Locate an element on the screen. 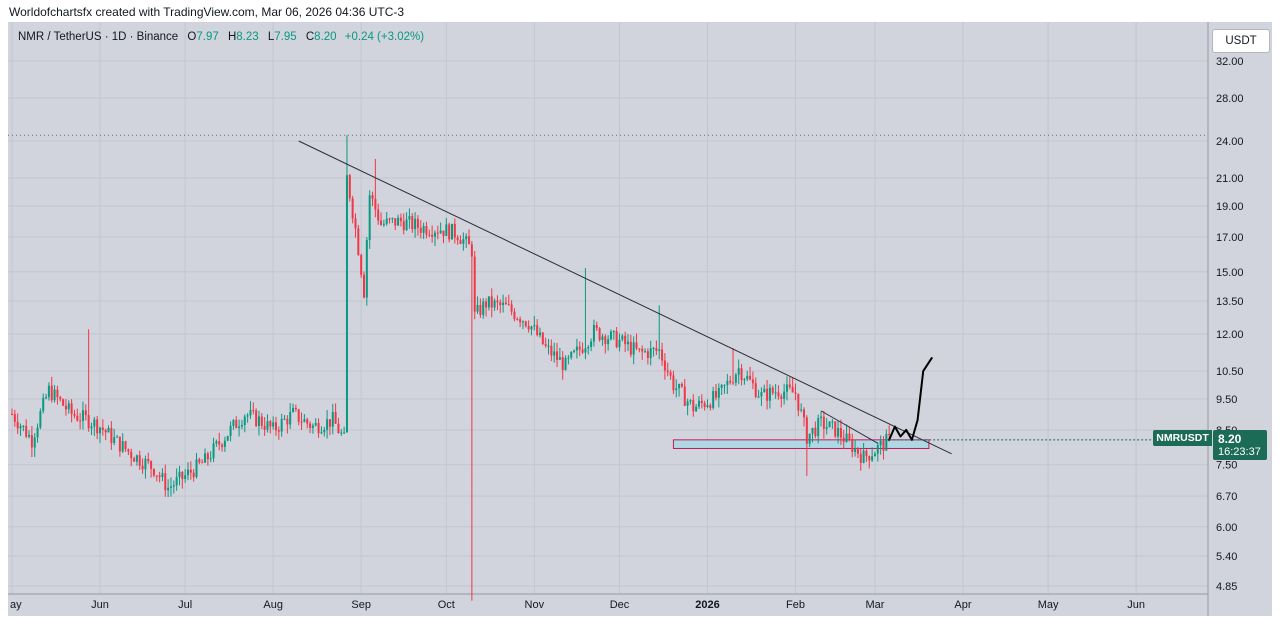  price-axis-label: 7.50 is located at coordinates (1226, 466).